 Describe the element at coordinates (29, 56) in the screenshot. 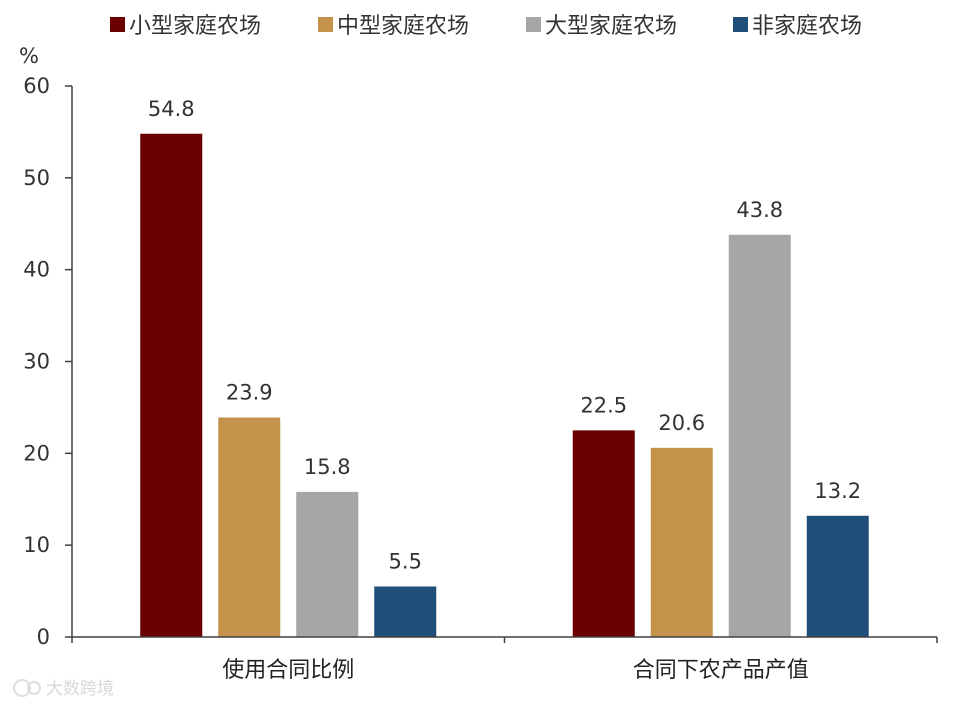

I see `y-axis-unit-label: %` at that location.